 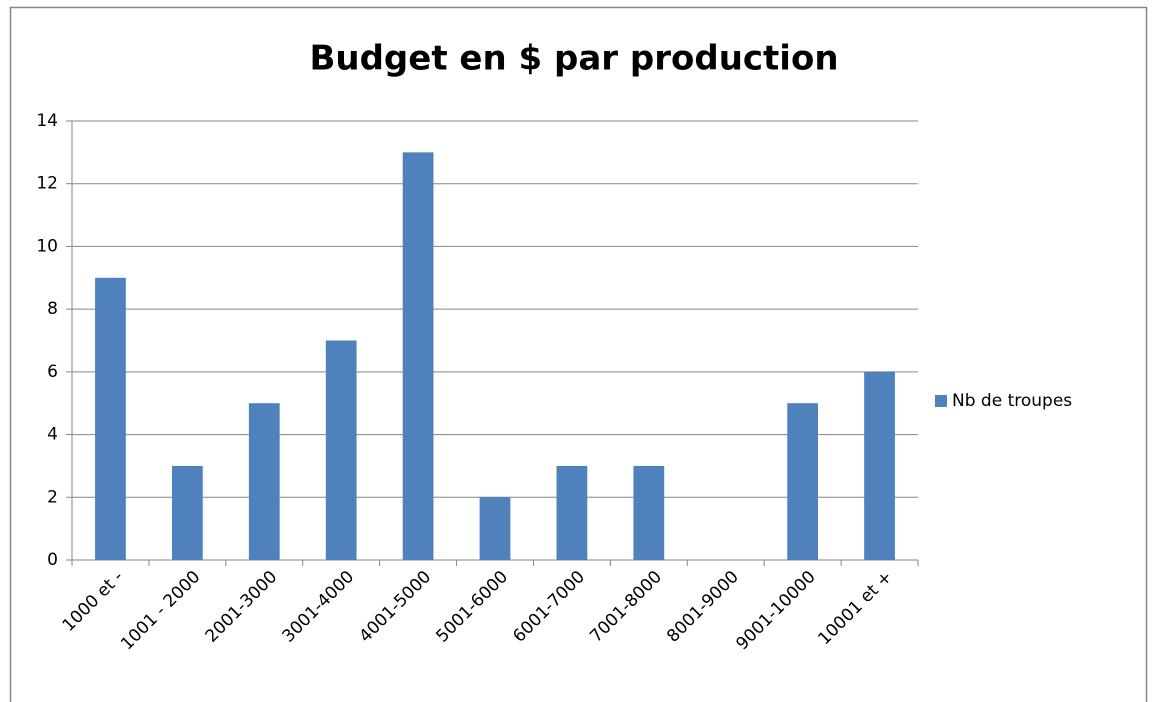 What do you see at coordinates (626, 607) in the screenshot?
I see `x-tick-label: 7001-8000` at bounding box center [626, 607].